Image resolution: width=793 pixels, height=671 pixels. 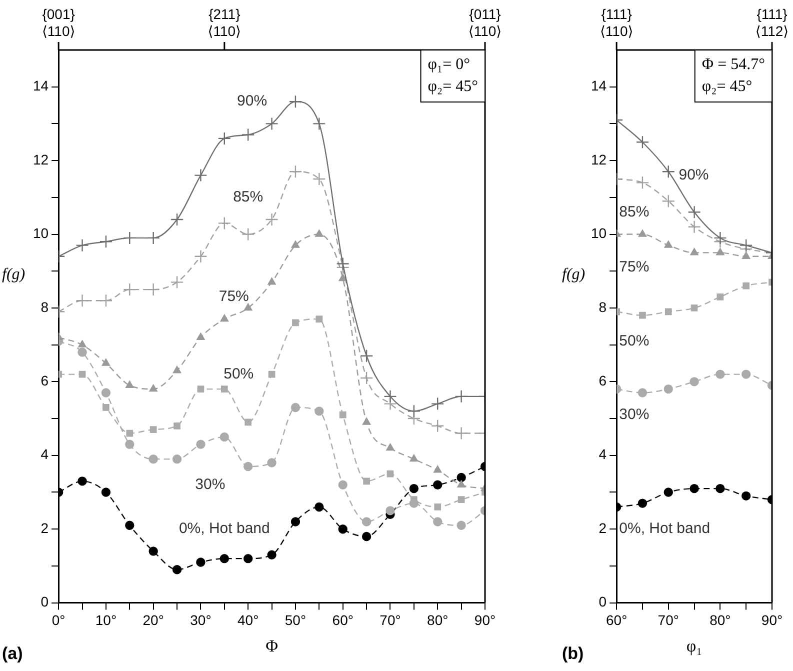 I want to click on text: {211} ⟨110⟩, so click(x=225, y=22).